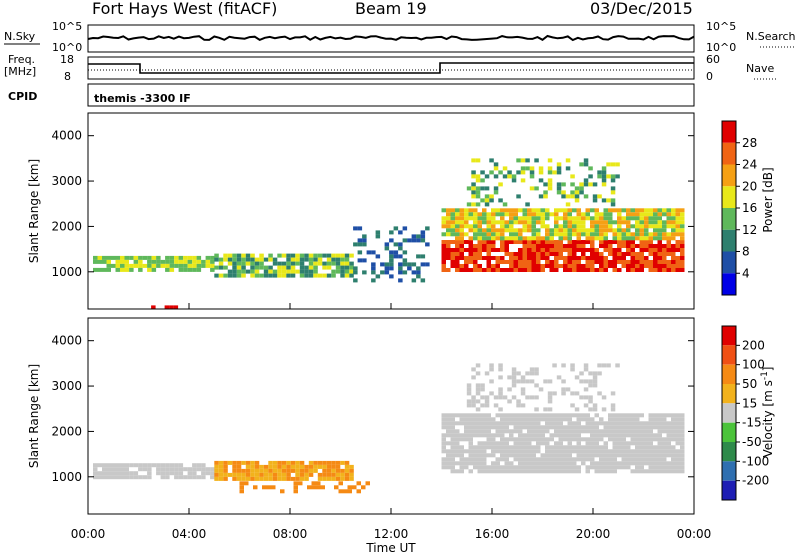 Image resolution: width=800 pixels, height=554 pixels. Describe the element at coordinates (694, 534) in the screenshot. I see `time-tick-label: 00:00` at that location.